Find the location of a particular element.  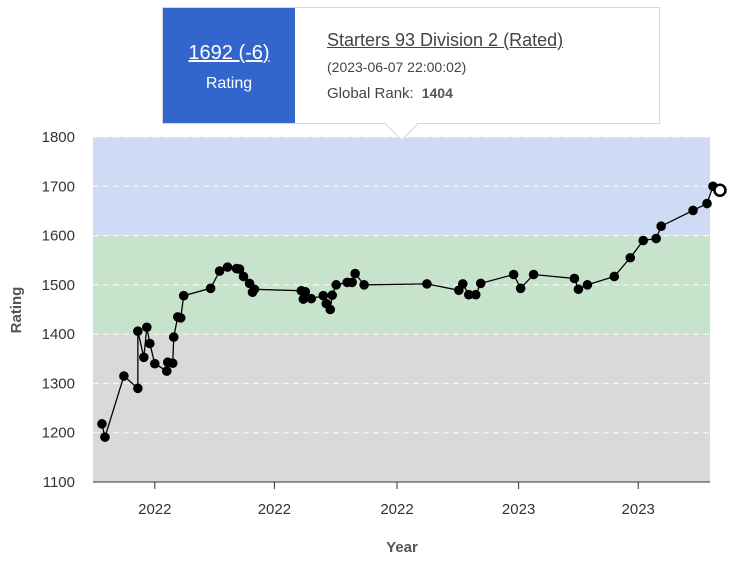

global-rank-value: 1404 is located at coordinates (437, 93).